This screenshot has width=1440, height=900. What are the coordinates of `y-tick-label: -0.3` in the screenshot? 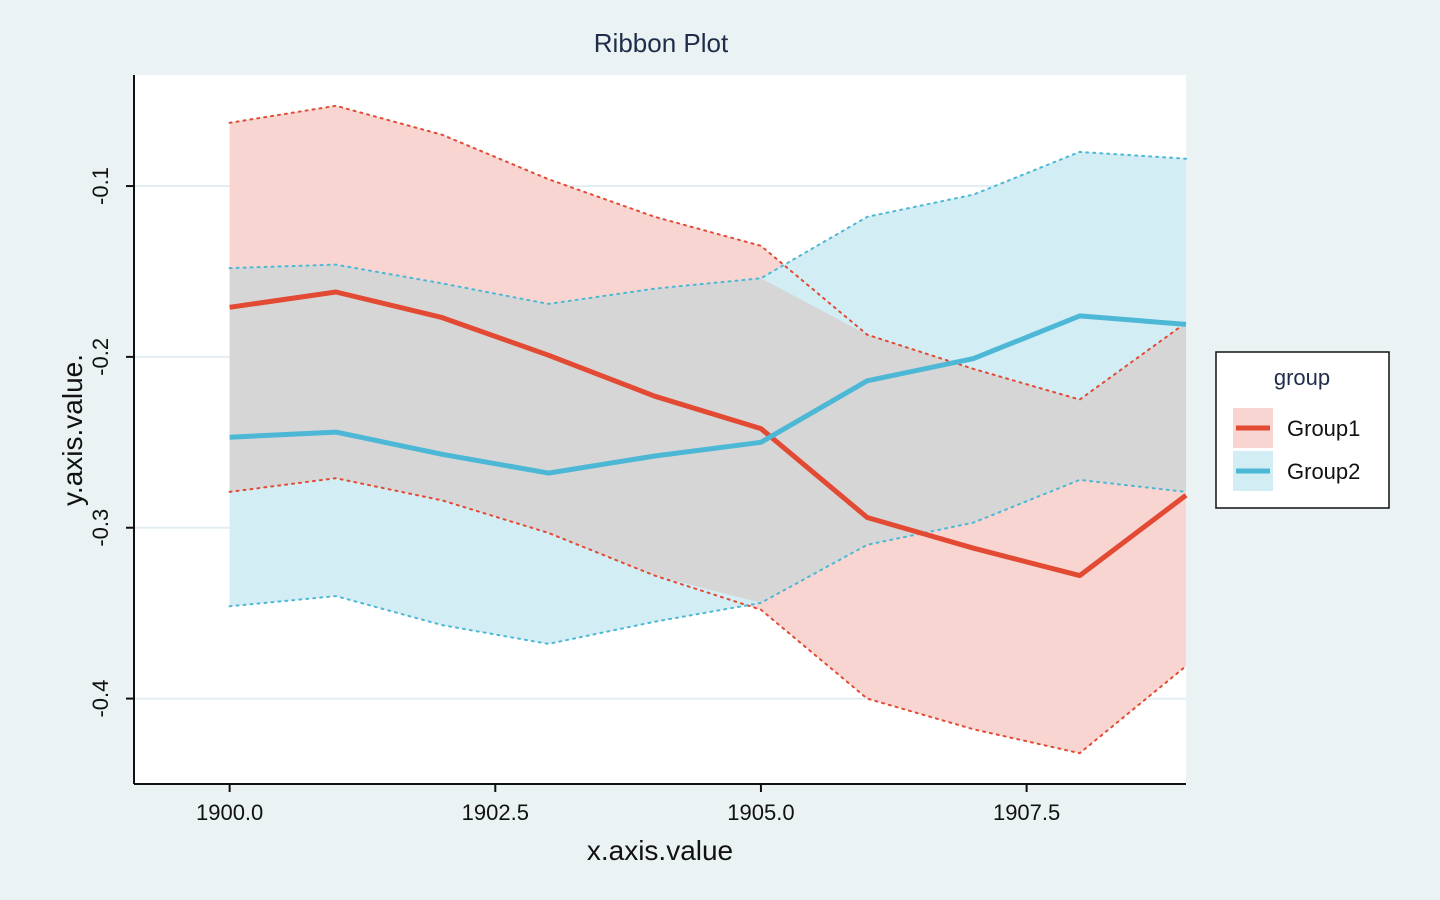 It's located at (100, 528).